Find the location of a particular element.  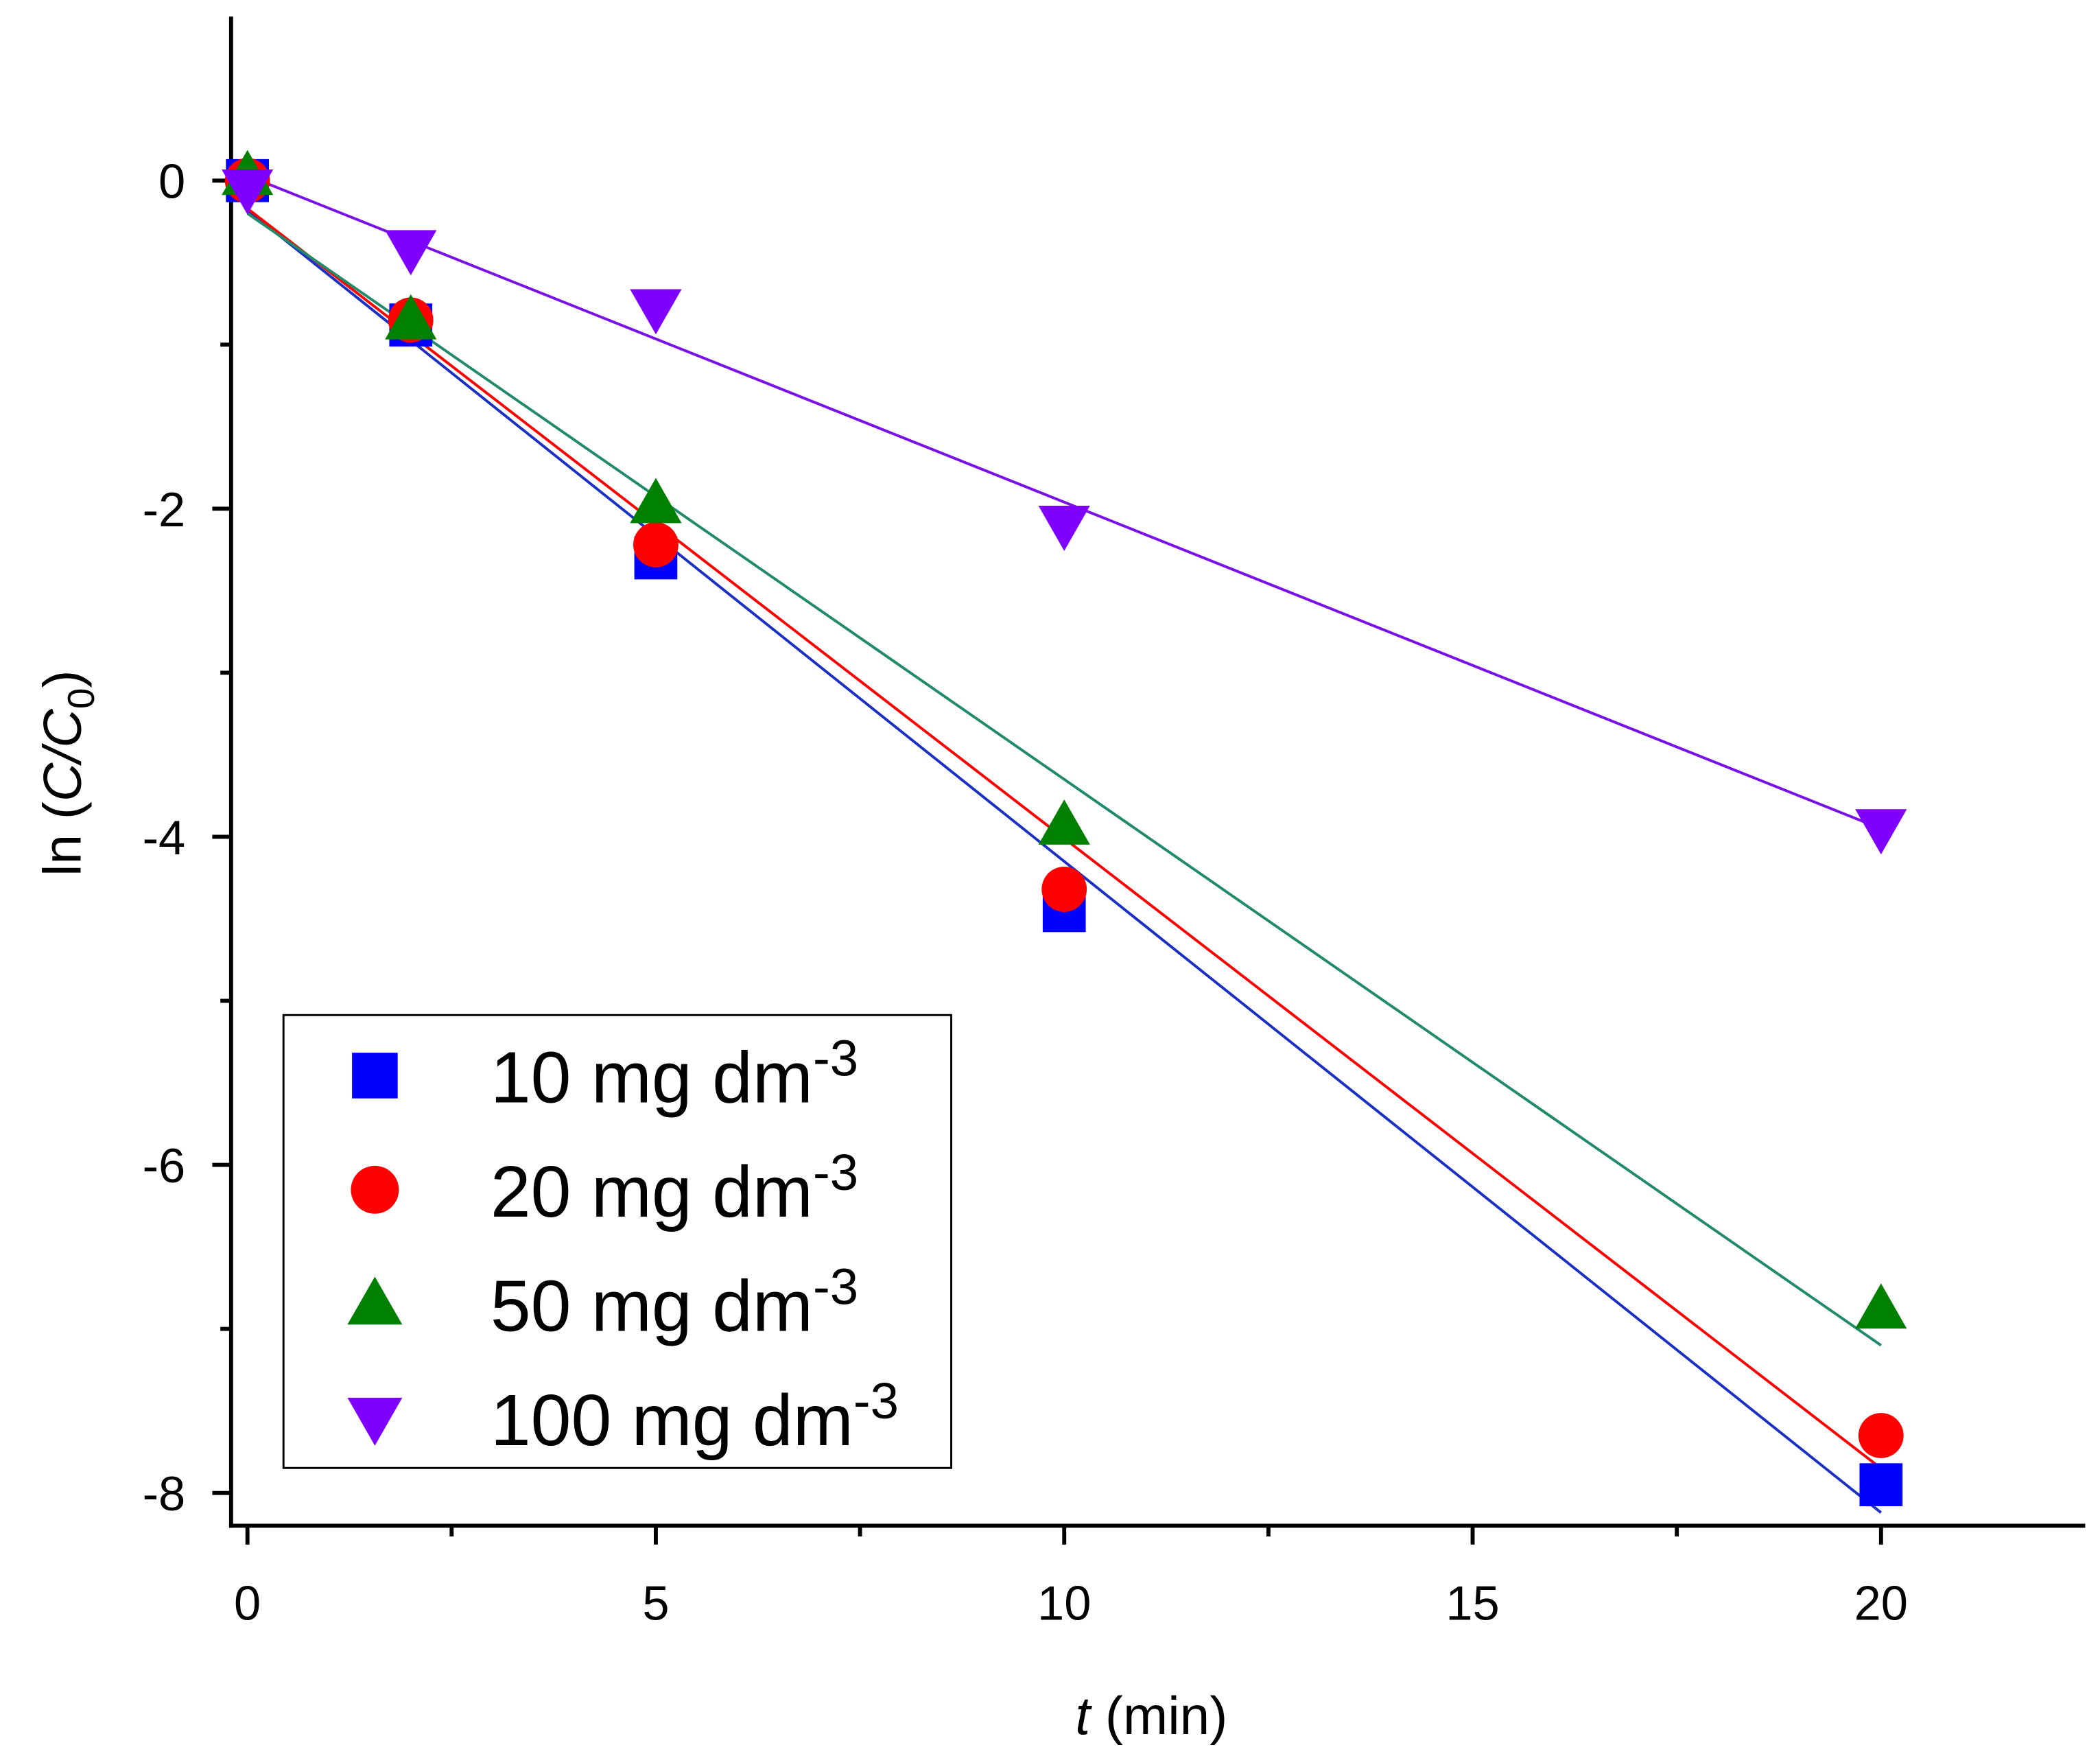

x-tick-label: 10 is located at coordinates (1064, 1603).